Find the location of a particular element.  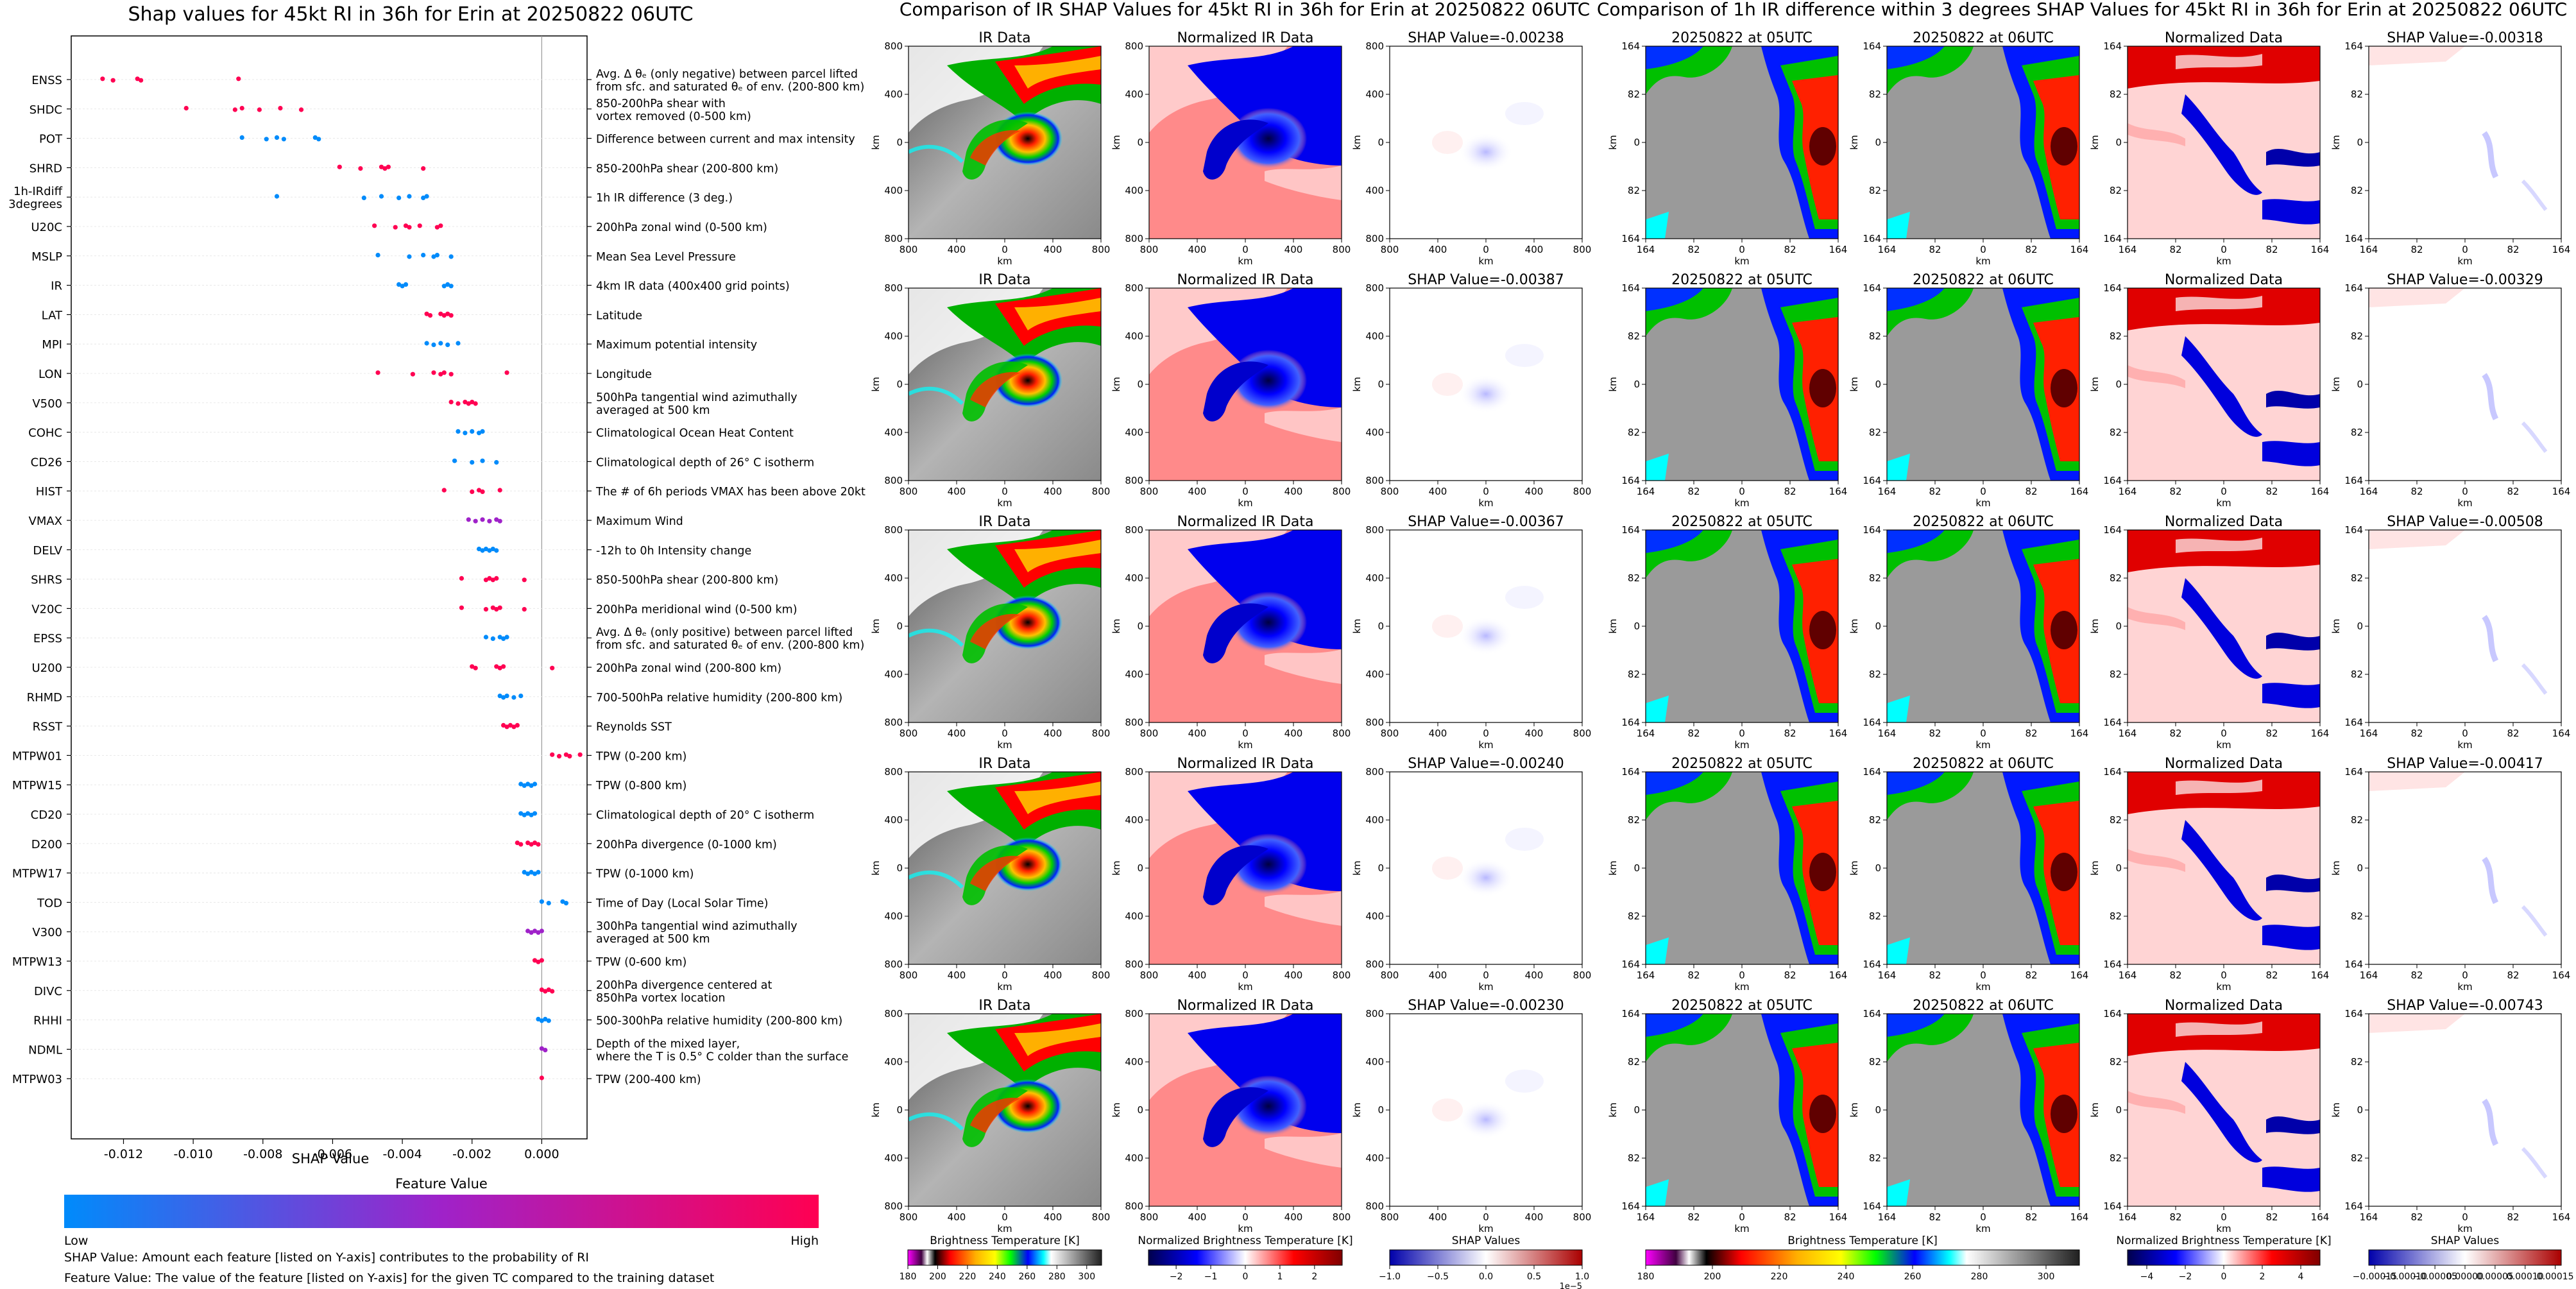

feature-name: CD26 is located at coordinates (46, 462).